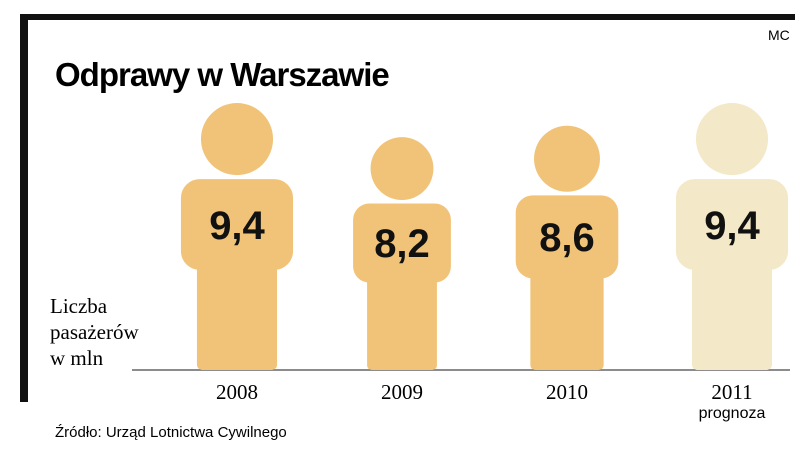 The height and width of the screenshot is (453, 805). I want to click on frame-top, so click(407, 17).